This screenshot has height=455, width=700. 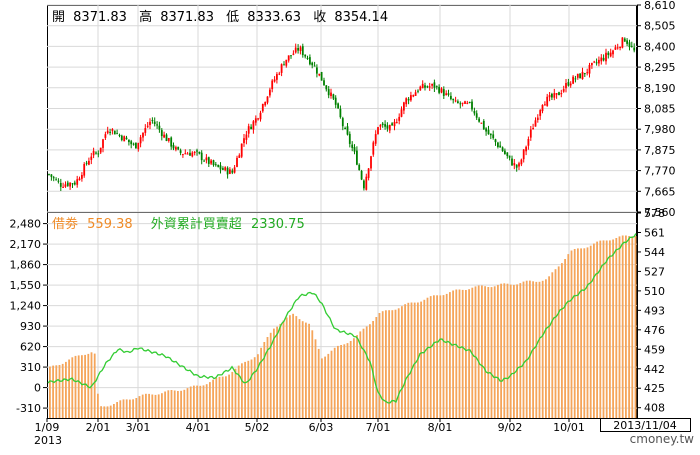 I want to click on left-tick-label: 930, so click(x=30, y=326).